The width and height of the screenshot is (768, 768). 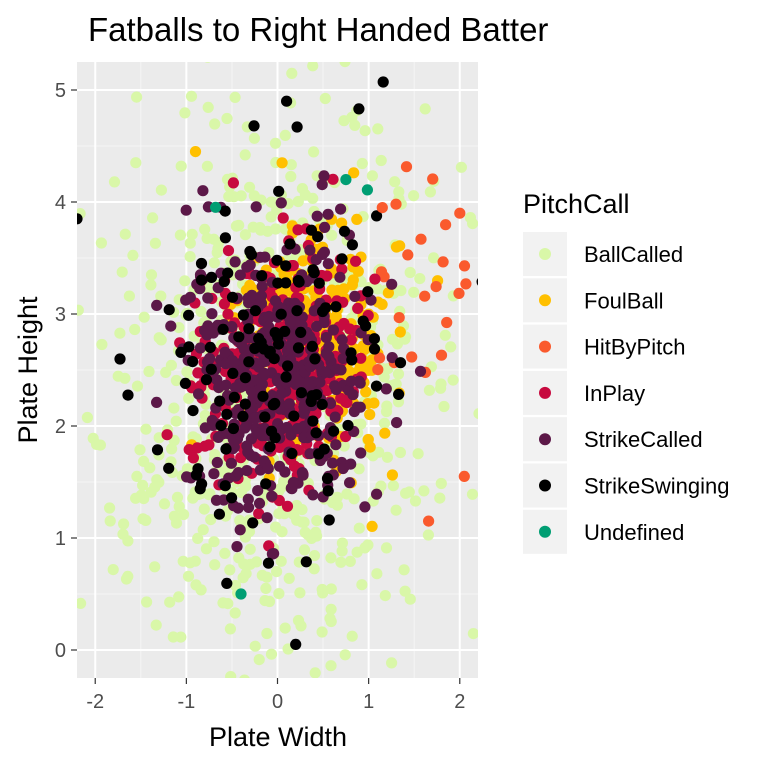 What do you see at coordinates (657, 486) in the screenshot?
I see `legend-label-strikeswinging: StrikeSwinging` at bounding box center [657, 486].